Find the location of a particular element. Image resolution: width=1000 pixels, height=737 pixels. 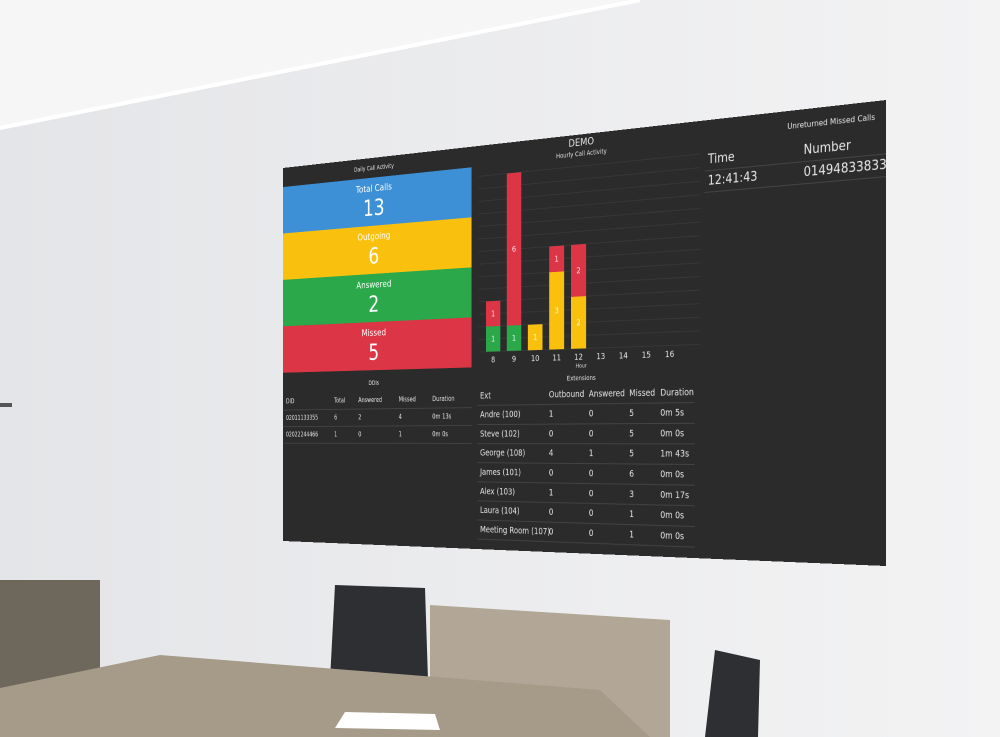

panel-title: DDIs is located at coordinates (373, 384).